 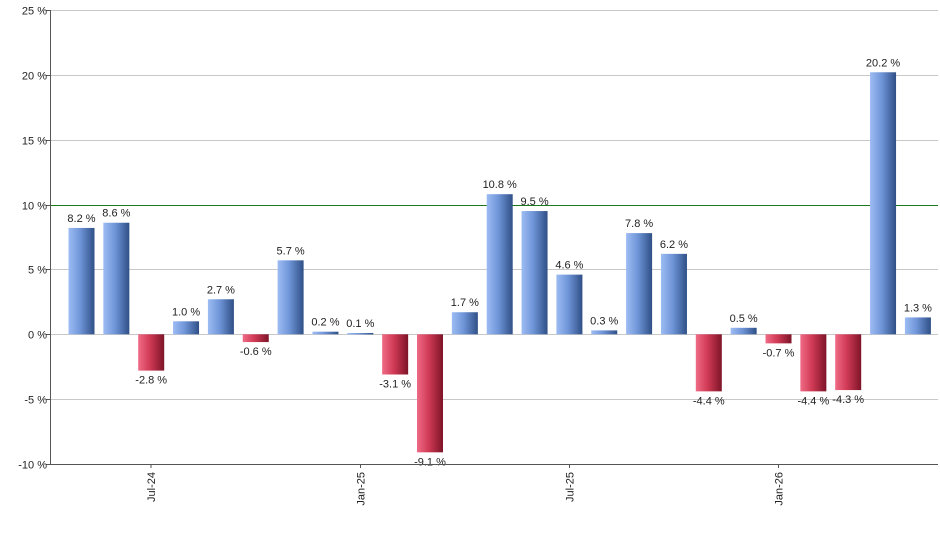 I want to click on y-tick-label: -10 %, so click(x=32, y=466).